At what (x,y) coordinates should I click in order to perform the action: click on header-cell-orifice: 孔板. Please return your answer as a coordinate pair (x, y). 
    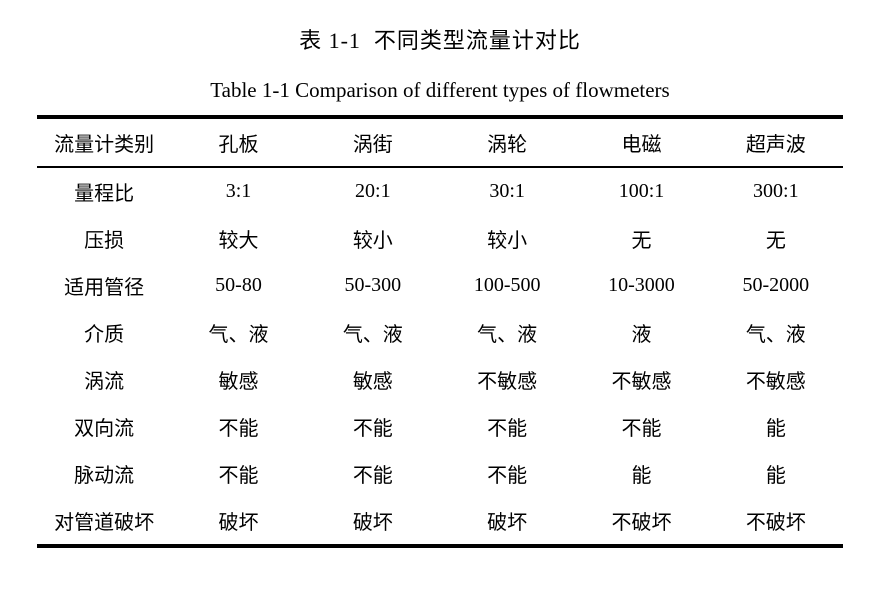
    Looking at the image, I should click on (238, 145).